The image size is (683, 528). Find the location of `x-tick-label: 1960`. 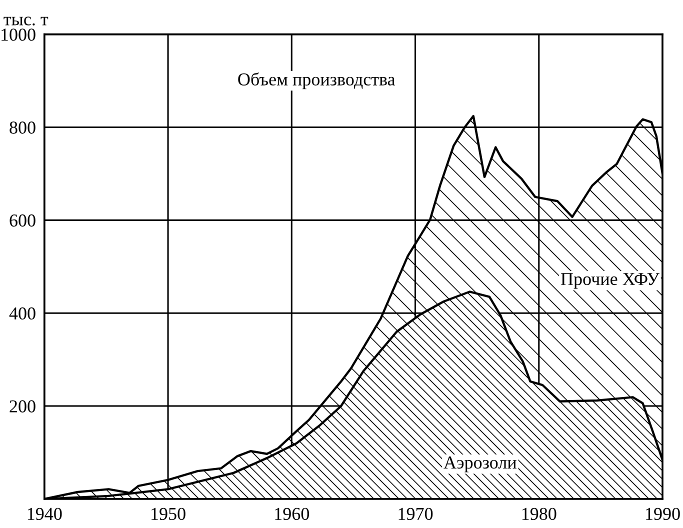

x-tick-label: 1960 is located at coordinates (292, 514).